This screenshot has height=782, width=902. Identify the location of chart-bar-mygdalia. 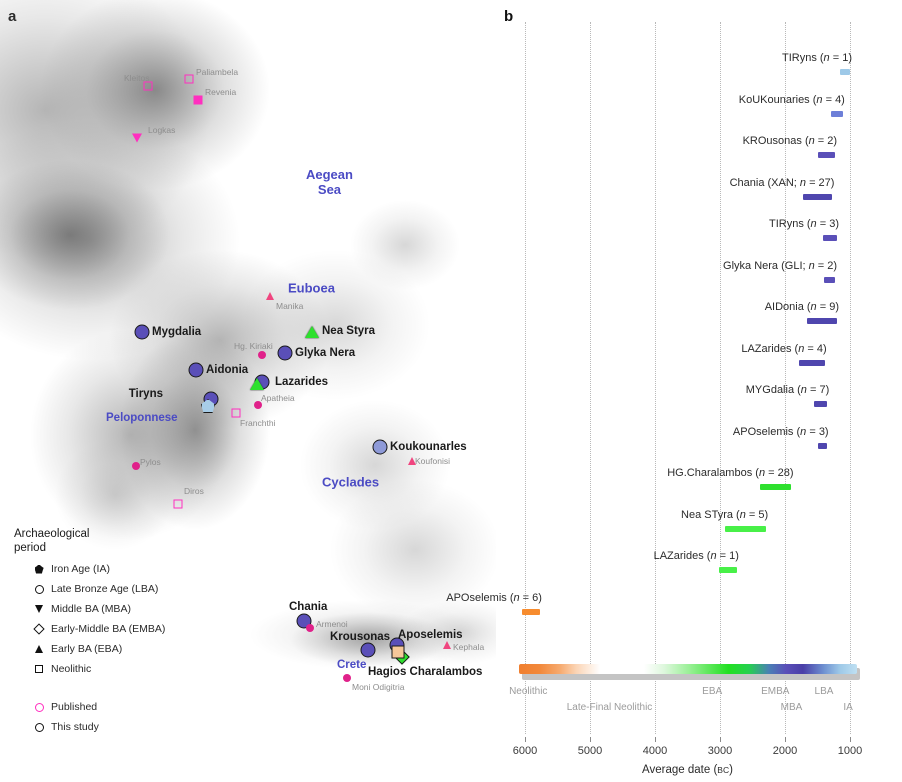
(820, 404).